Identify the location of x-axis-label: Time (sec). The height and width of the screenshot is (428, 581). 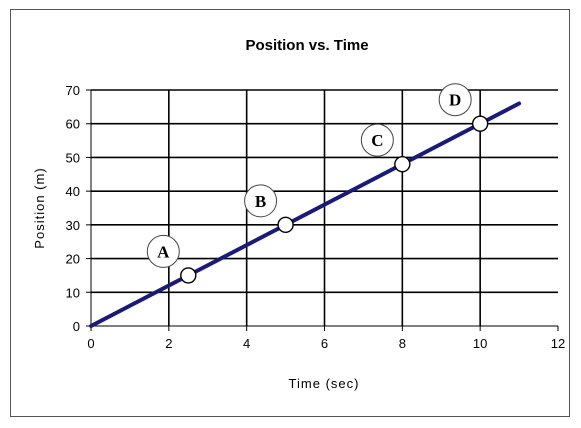
(324, 383).